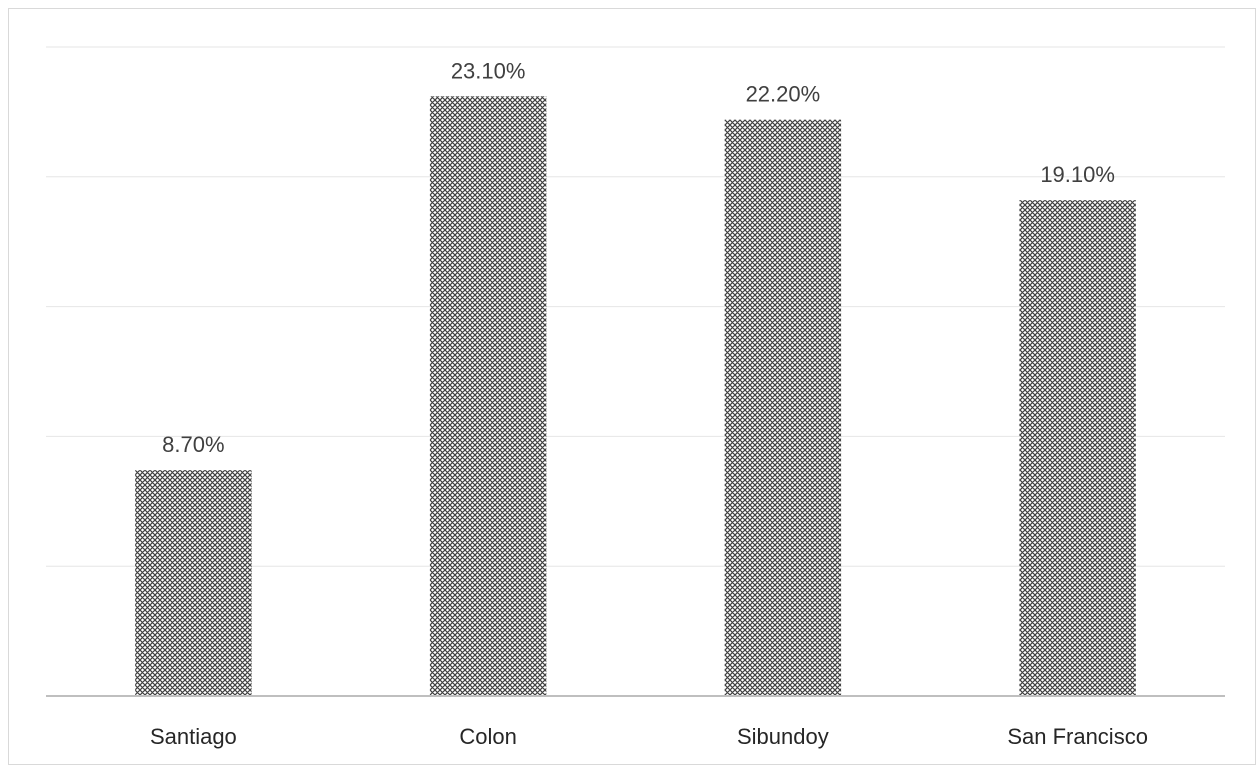 This screenshot has width=1258, height=767. What do you see at coordinates (193, 444) in the screenshot?
I see `data-label-santiago: 8.70%` at bounding box center [193, 444].